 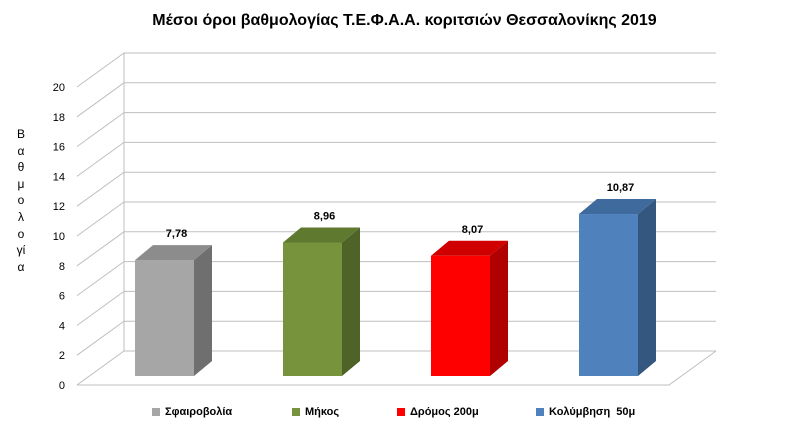 What do you see at coordinates (62, 386) in the screenshot?
I see `y-tick-label: 0` at bounding box center [62, 386].